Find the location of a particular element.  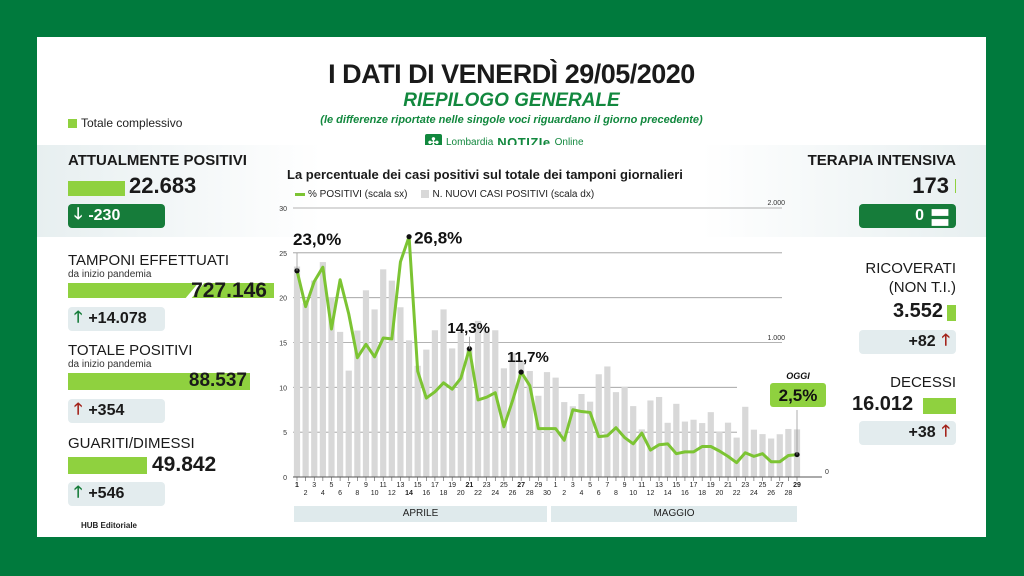

terapia-intensiva-bar is located at coordinates (955, 186).